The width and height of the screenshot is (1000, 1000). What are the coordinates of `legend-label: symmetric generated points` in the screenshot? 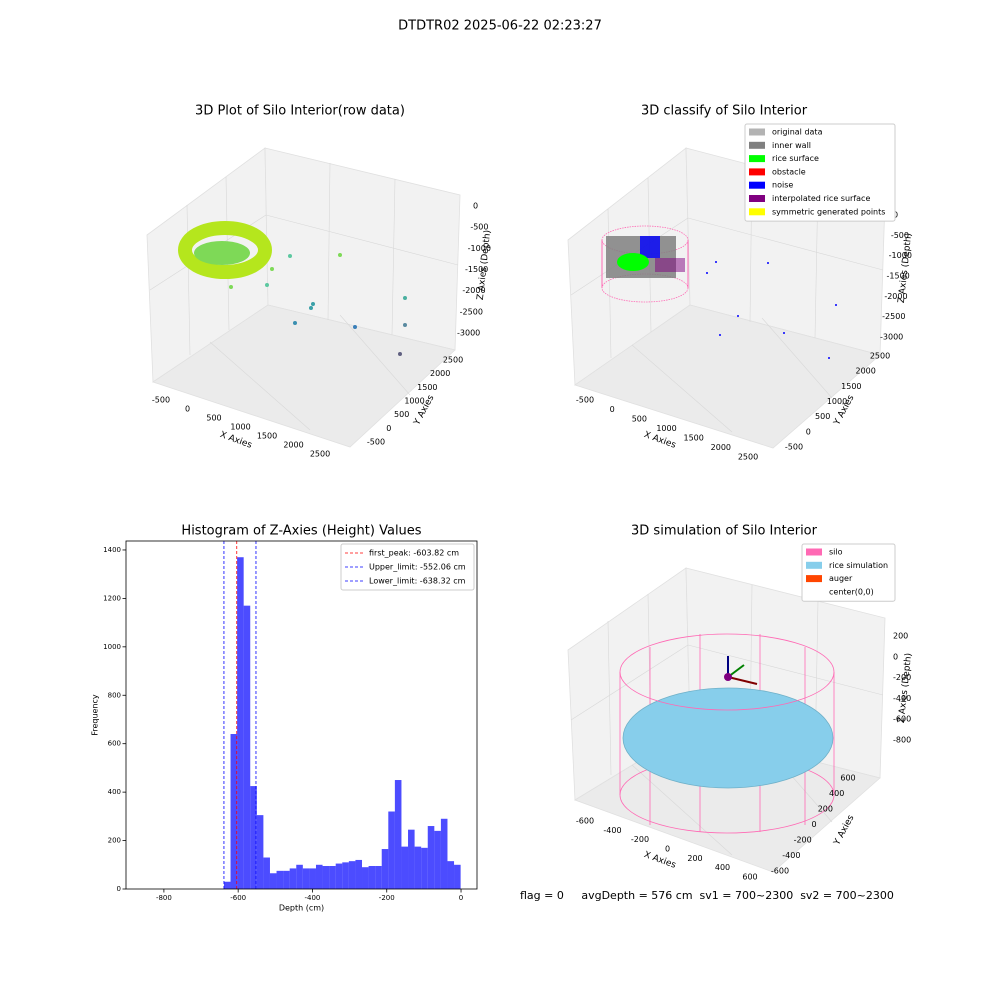 It's located at (828, 211).